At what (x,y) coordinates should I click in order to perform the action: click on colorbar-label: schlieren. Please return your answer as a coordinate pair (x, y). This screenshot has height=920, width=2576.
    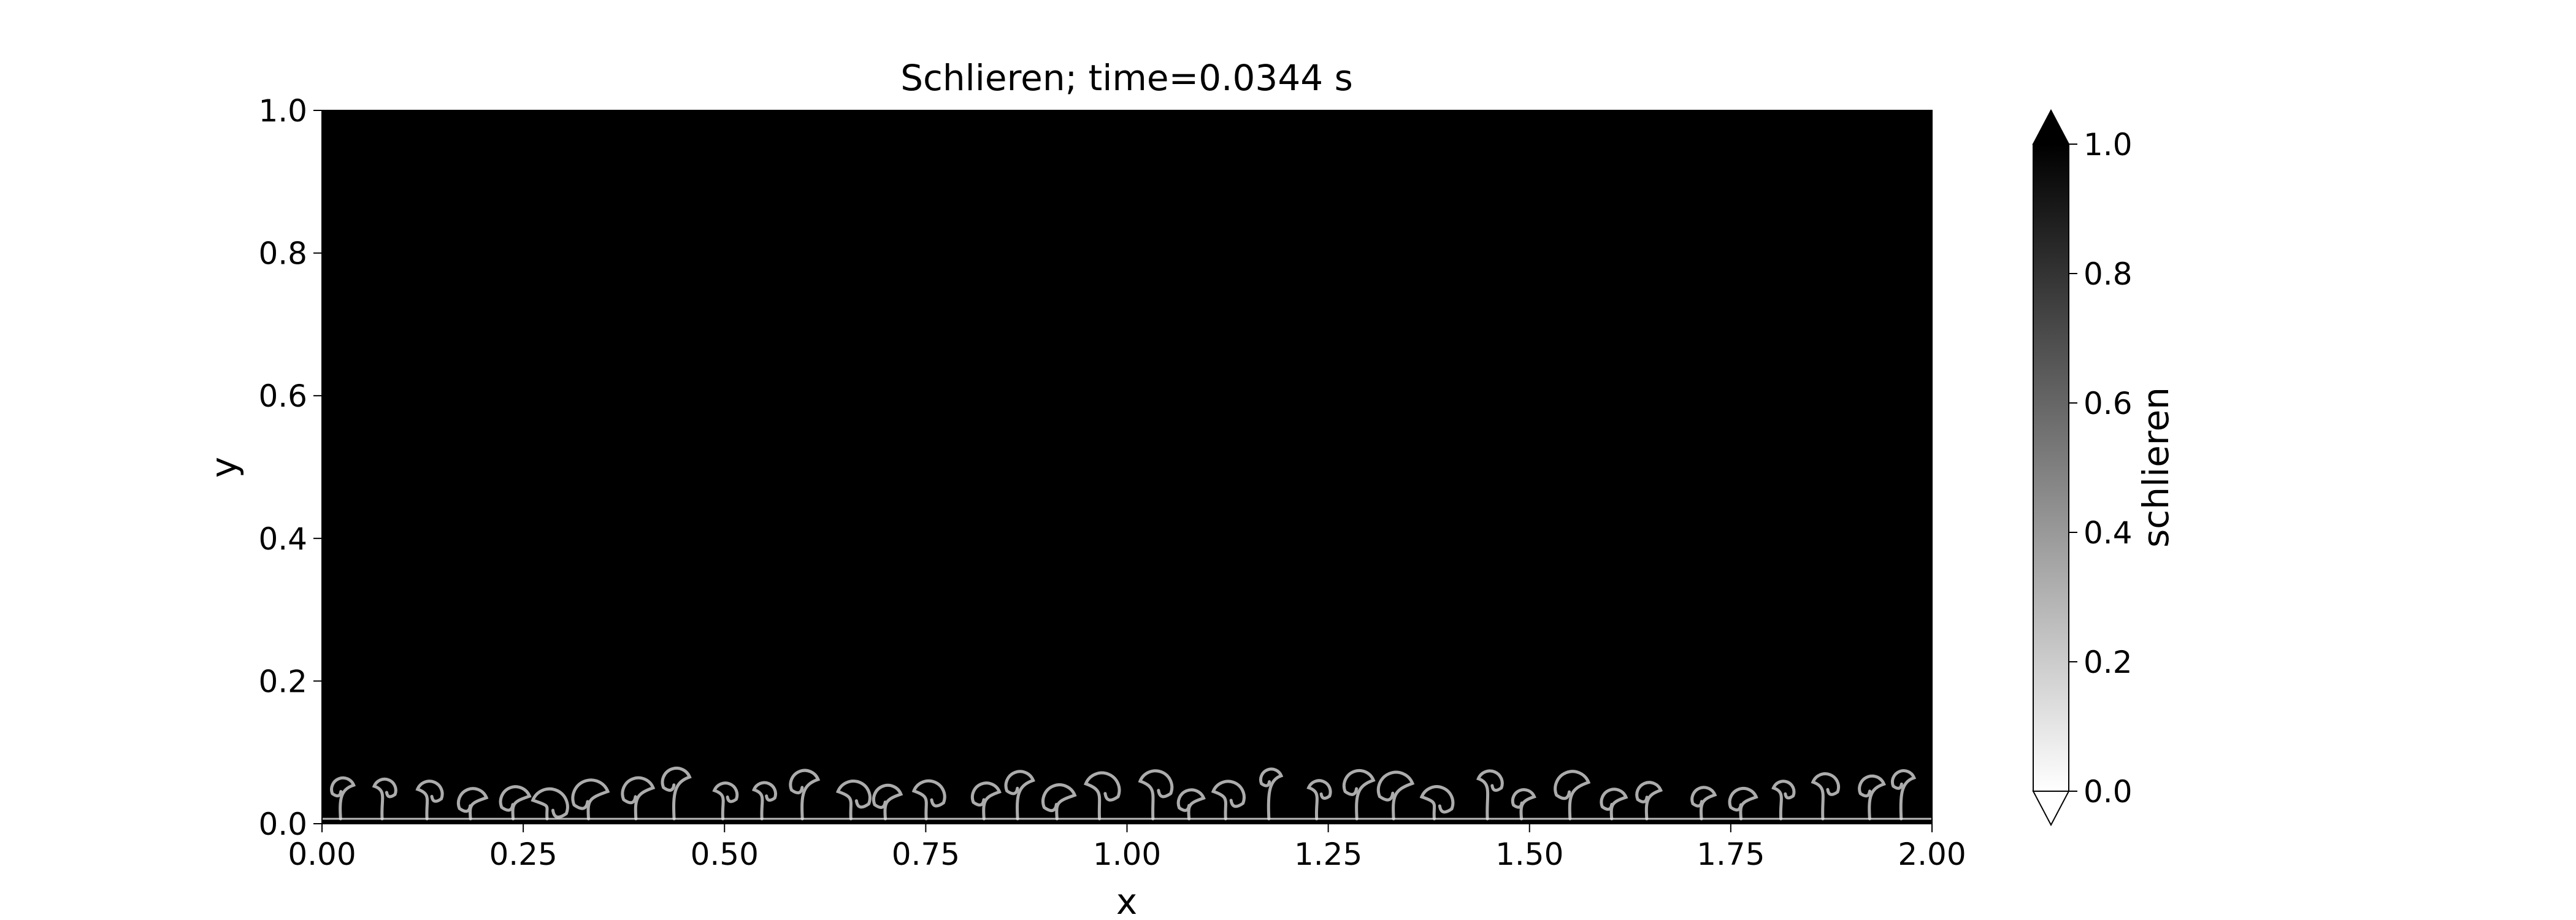
    Looking at the image, I should click on (2156, 467).